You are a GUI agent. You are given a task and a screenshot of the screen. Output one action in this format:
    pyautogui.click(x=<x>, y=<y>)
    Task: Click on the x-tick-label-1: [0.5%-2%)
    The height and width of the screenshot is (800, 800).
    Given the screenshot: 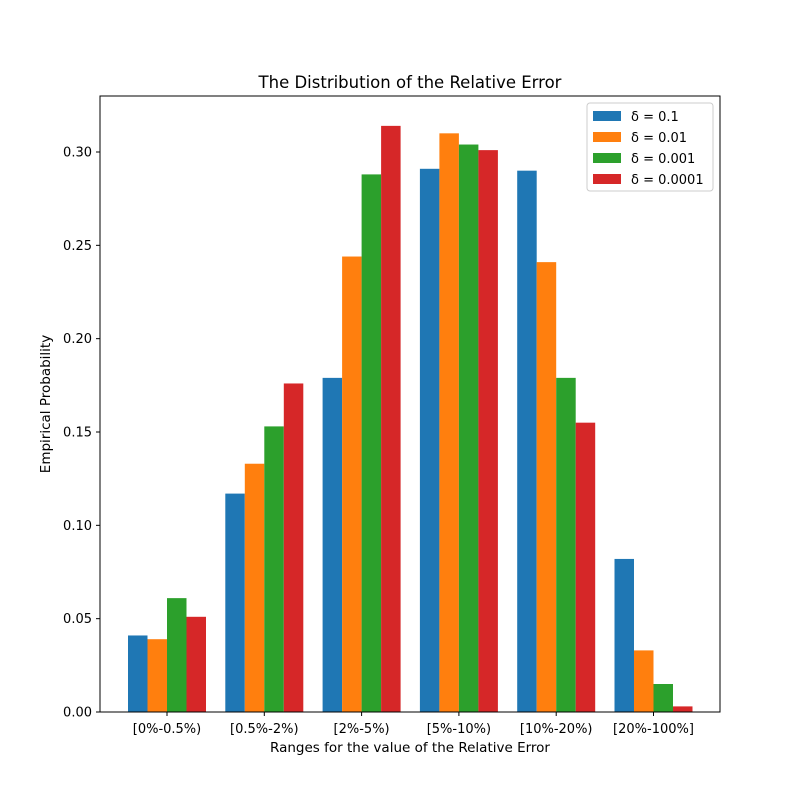 What is the action you would take?
    pyautogui.click(x=264, y=729)
    